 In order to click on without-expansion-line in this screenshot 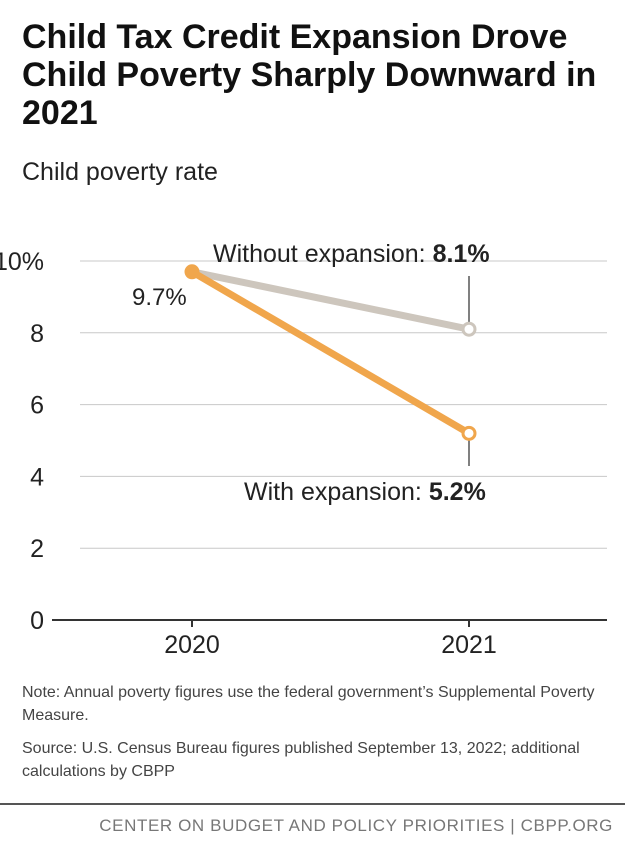, I will do `click(330, 300)`.